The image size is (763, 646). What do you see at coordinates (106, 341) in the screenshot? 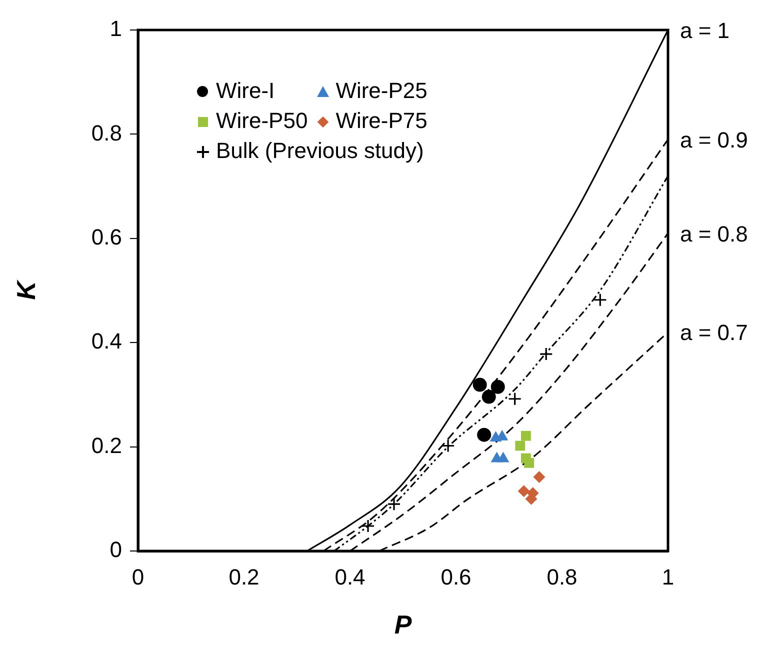
I see `y-tick-label: 0.4` at bounding box center [106, 341].